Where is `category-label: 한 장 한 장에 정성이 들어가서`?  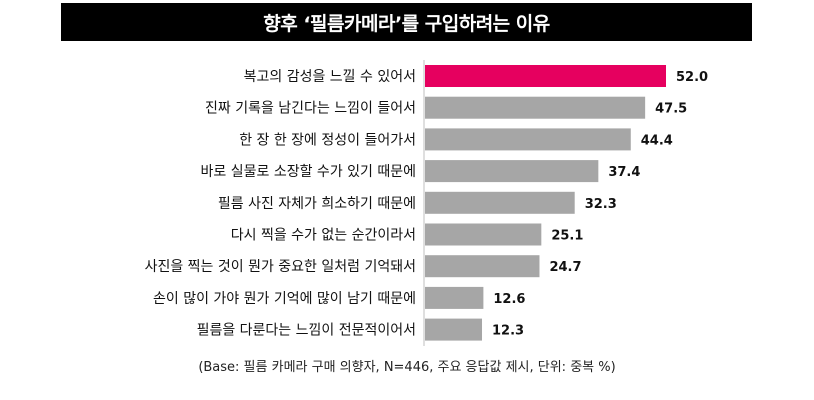 category-label: 한 장 한 장에 정성이 들어가서 is located at coordinates (327, 140).